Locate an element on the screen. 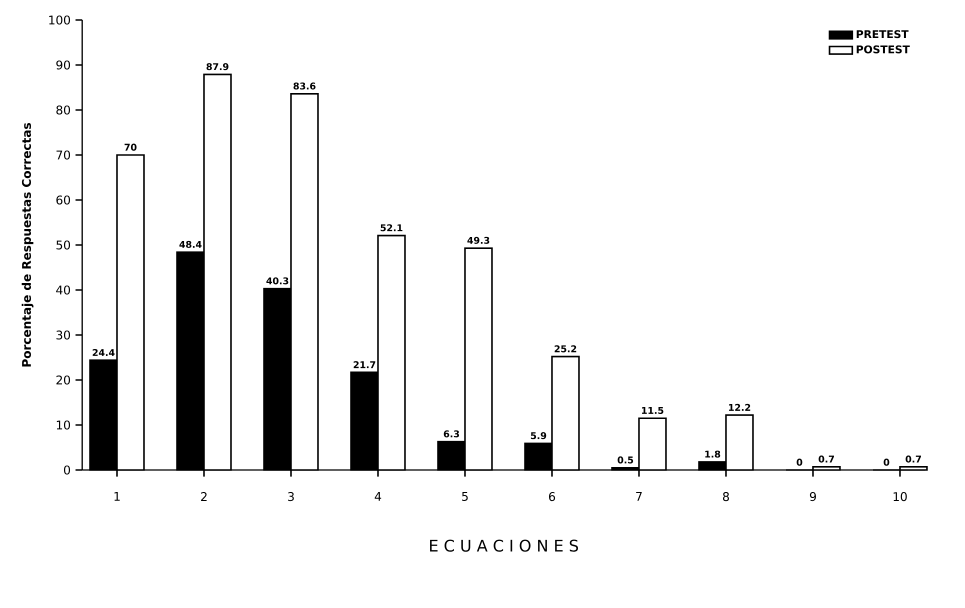 This screenshot has width=965, height=608. data-label: 83.6 is located at coordinates (305, 86).